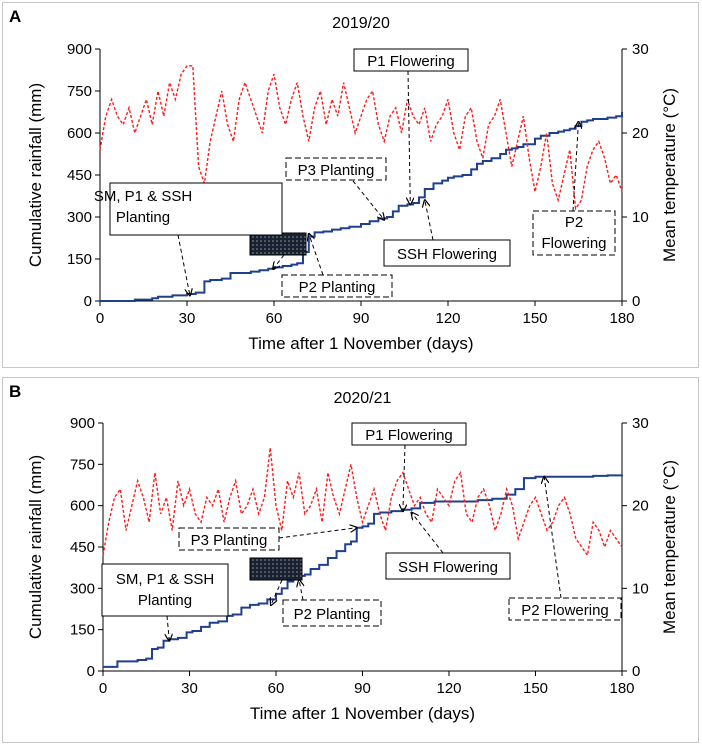 This screenshot has height=746, width=702. I want to click on panel-label: A, so click(15, 16).